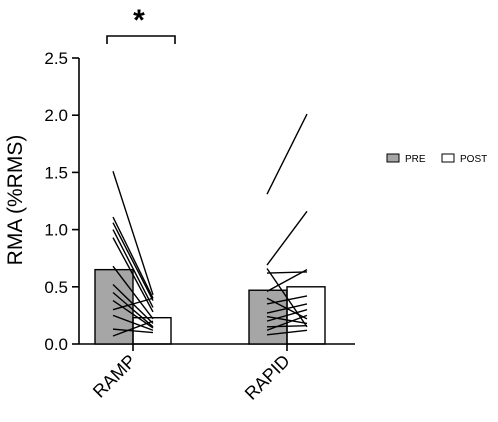 The width and height of the screenshot is (498, 422). I want to click on significance-marker: *, so click(139, 20).